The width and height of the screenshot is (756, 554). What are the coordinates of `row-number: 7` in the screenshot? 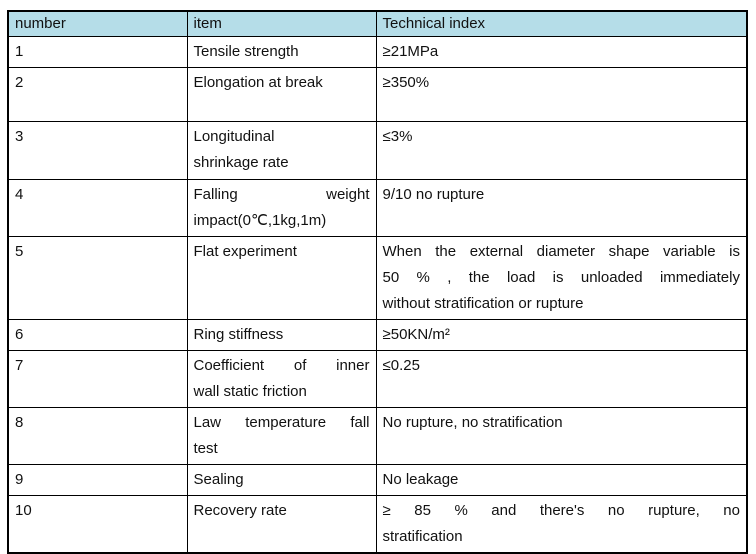 It's located at (19, 365).